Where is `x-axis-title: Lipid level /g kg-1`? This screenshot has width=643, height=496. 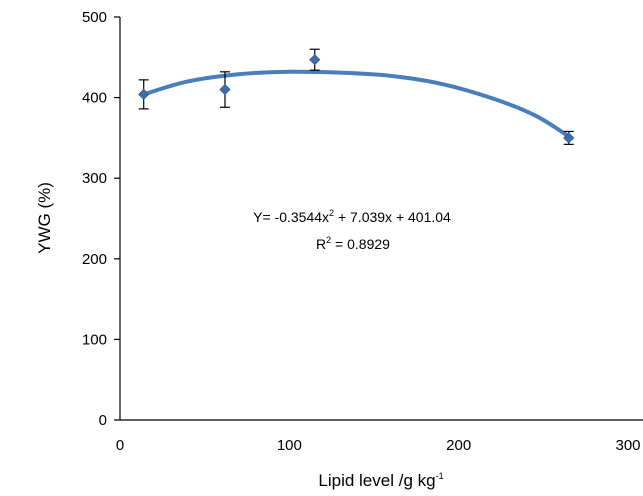
x-axis-title: Lipid level /g kg-1 is located at coordinates (380, 480).